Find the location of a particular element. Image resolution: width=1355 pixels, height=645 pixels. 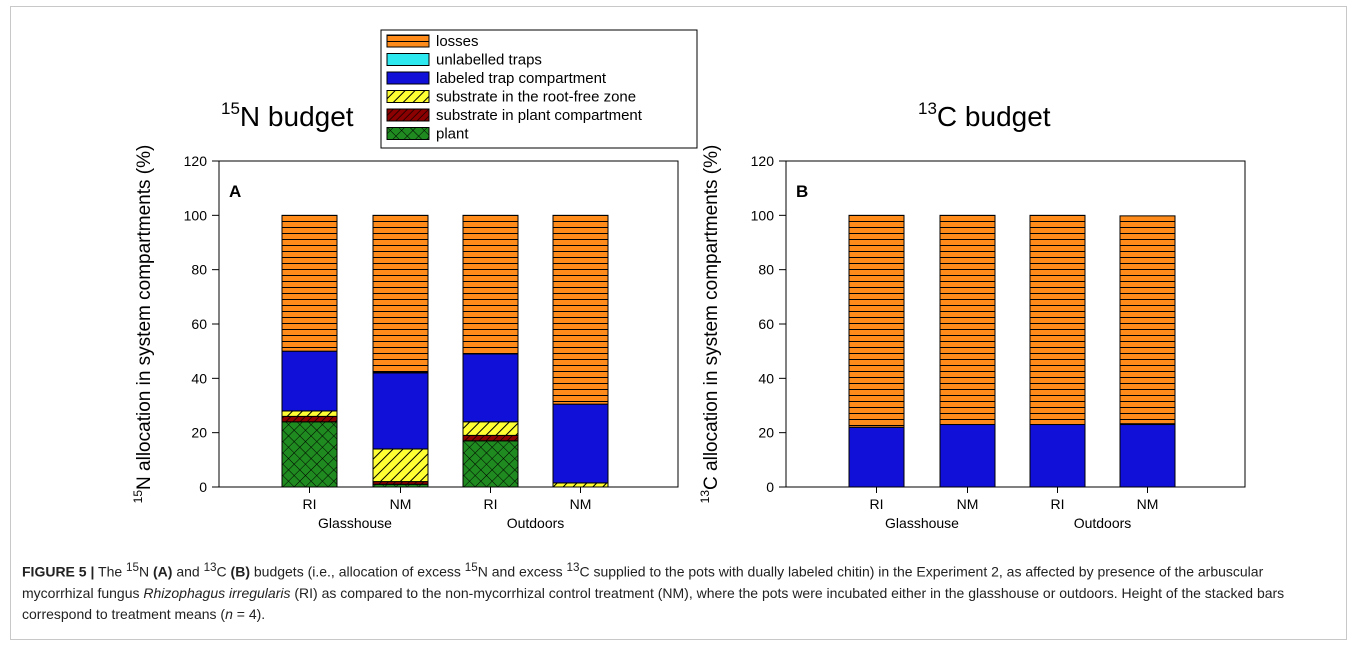

panel-b-bar-3-labeled-trap-compartment is located at coordinates (1057, 456).